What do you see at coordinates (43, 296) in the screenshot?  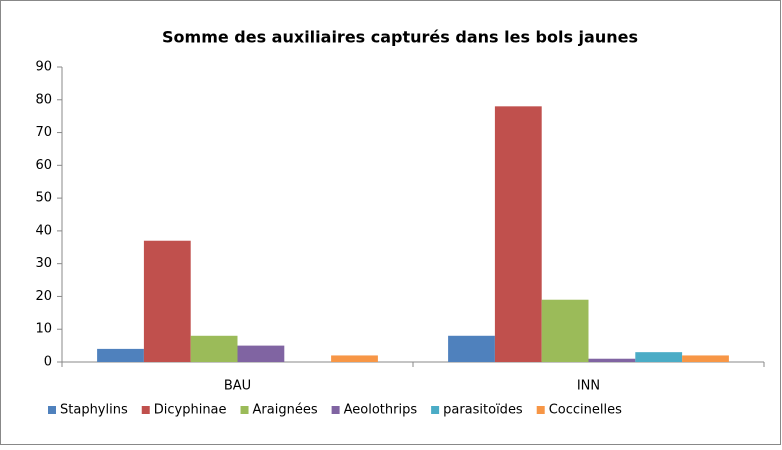 I see `y-tick-label: 20` at bounding box center [43, 296].